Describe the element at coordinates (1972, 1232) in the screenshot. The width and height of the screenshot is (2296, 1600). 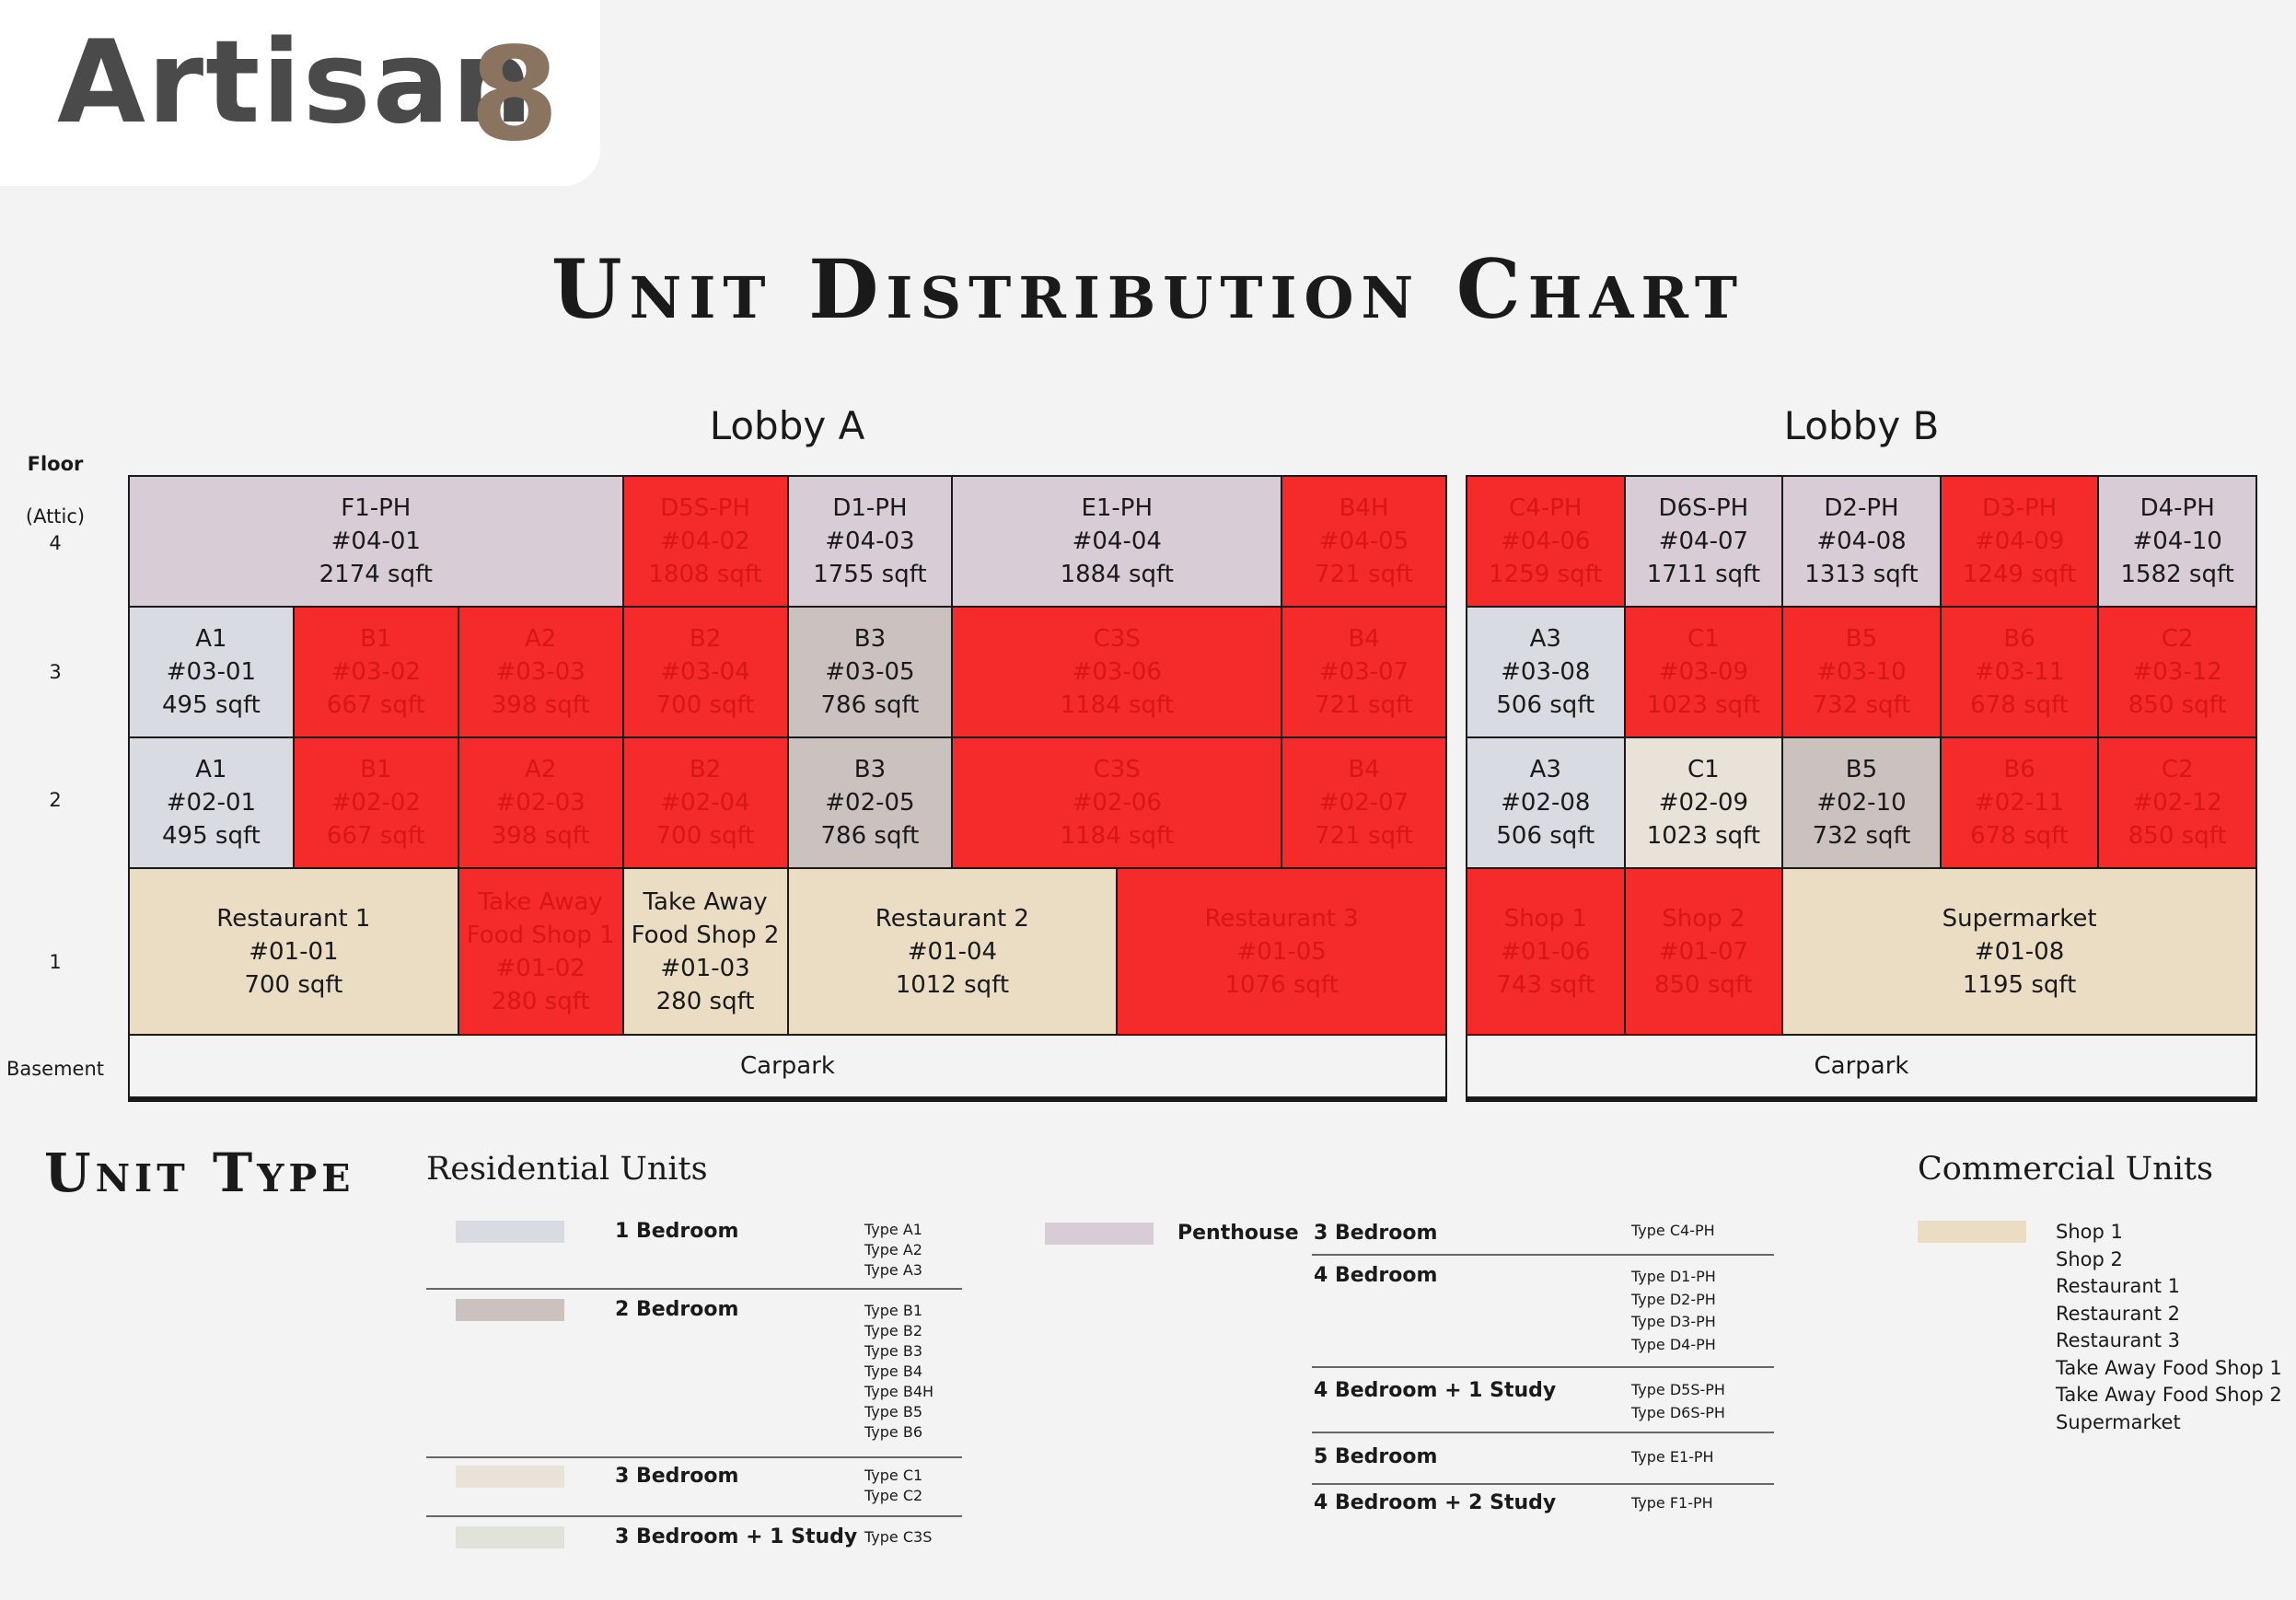
I see `swatch-commercial` at that location.